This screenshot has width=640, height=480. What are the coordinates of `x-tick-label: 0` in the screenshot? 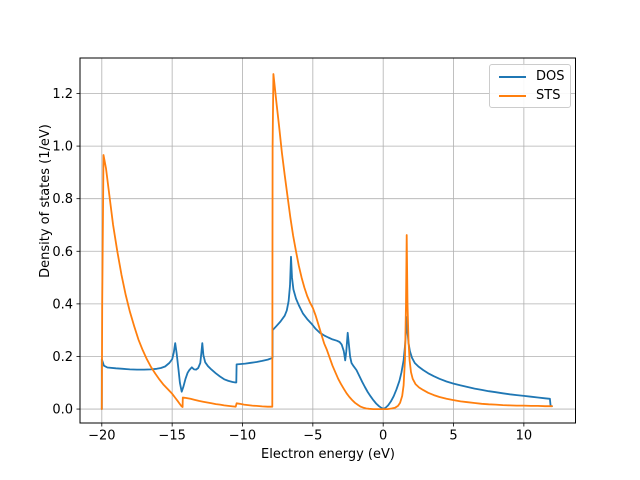 It's located at (383, 436).